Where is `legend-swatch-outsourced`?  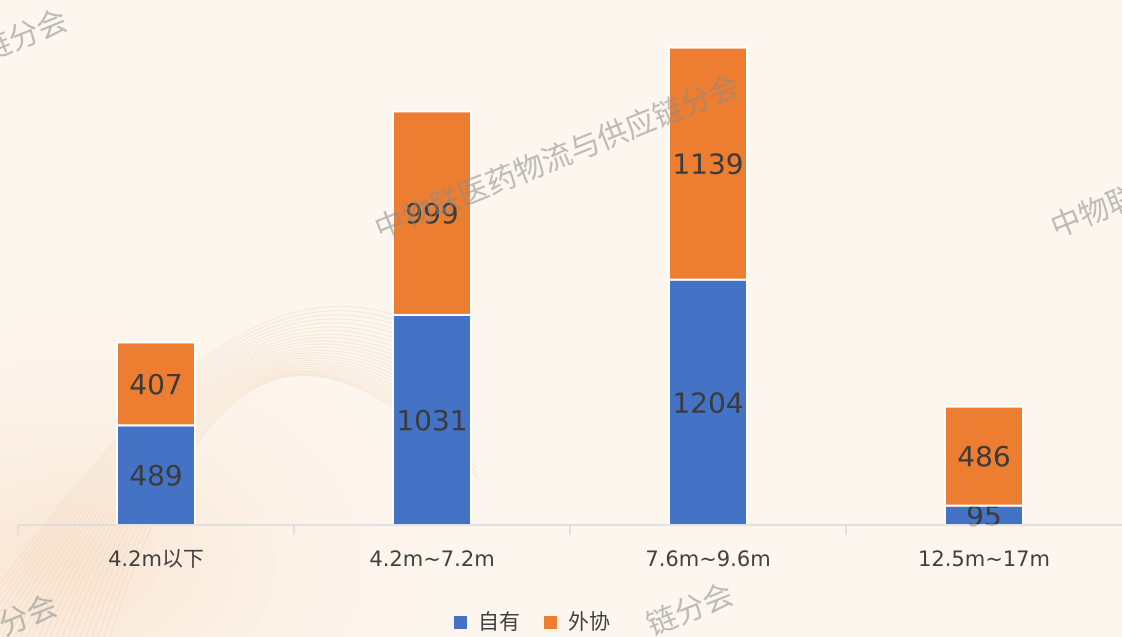 legend-swatch-outsourced is located at coordinates (550, 622).